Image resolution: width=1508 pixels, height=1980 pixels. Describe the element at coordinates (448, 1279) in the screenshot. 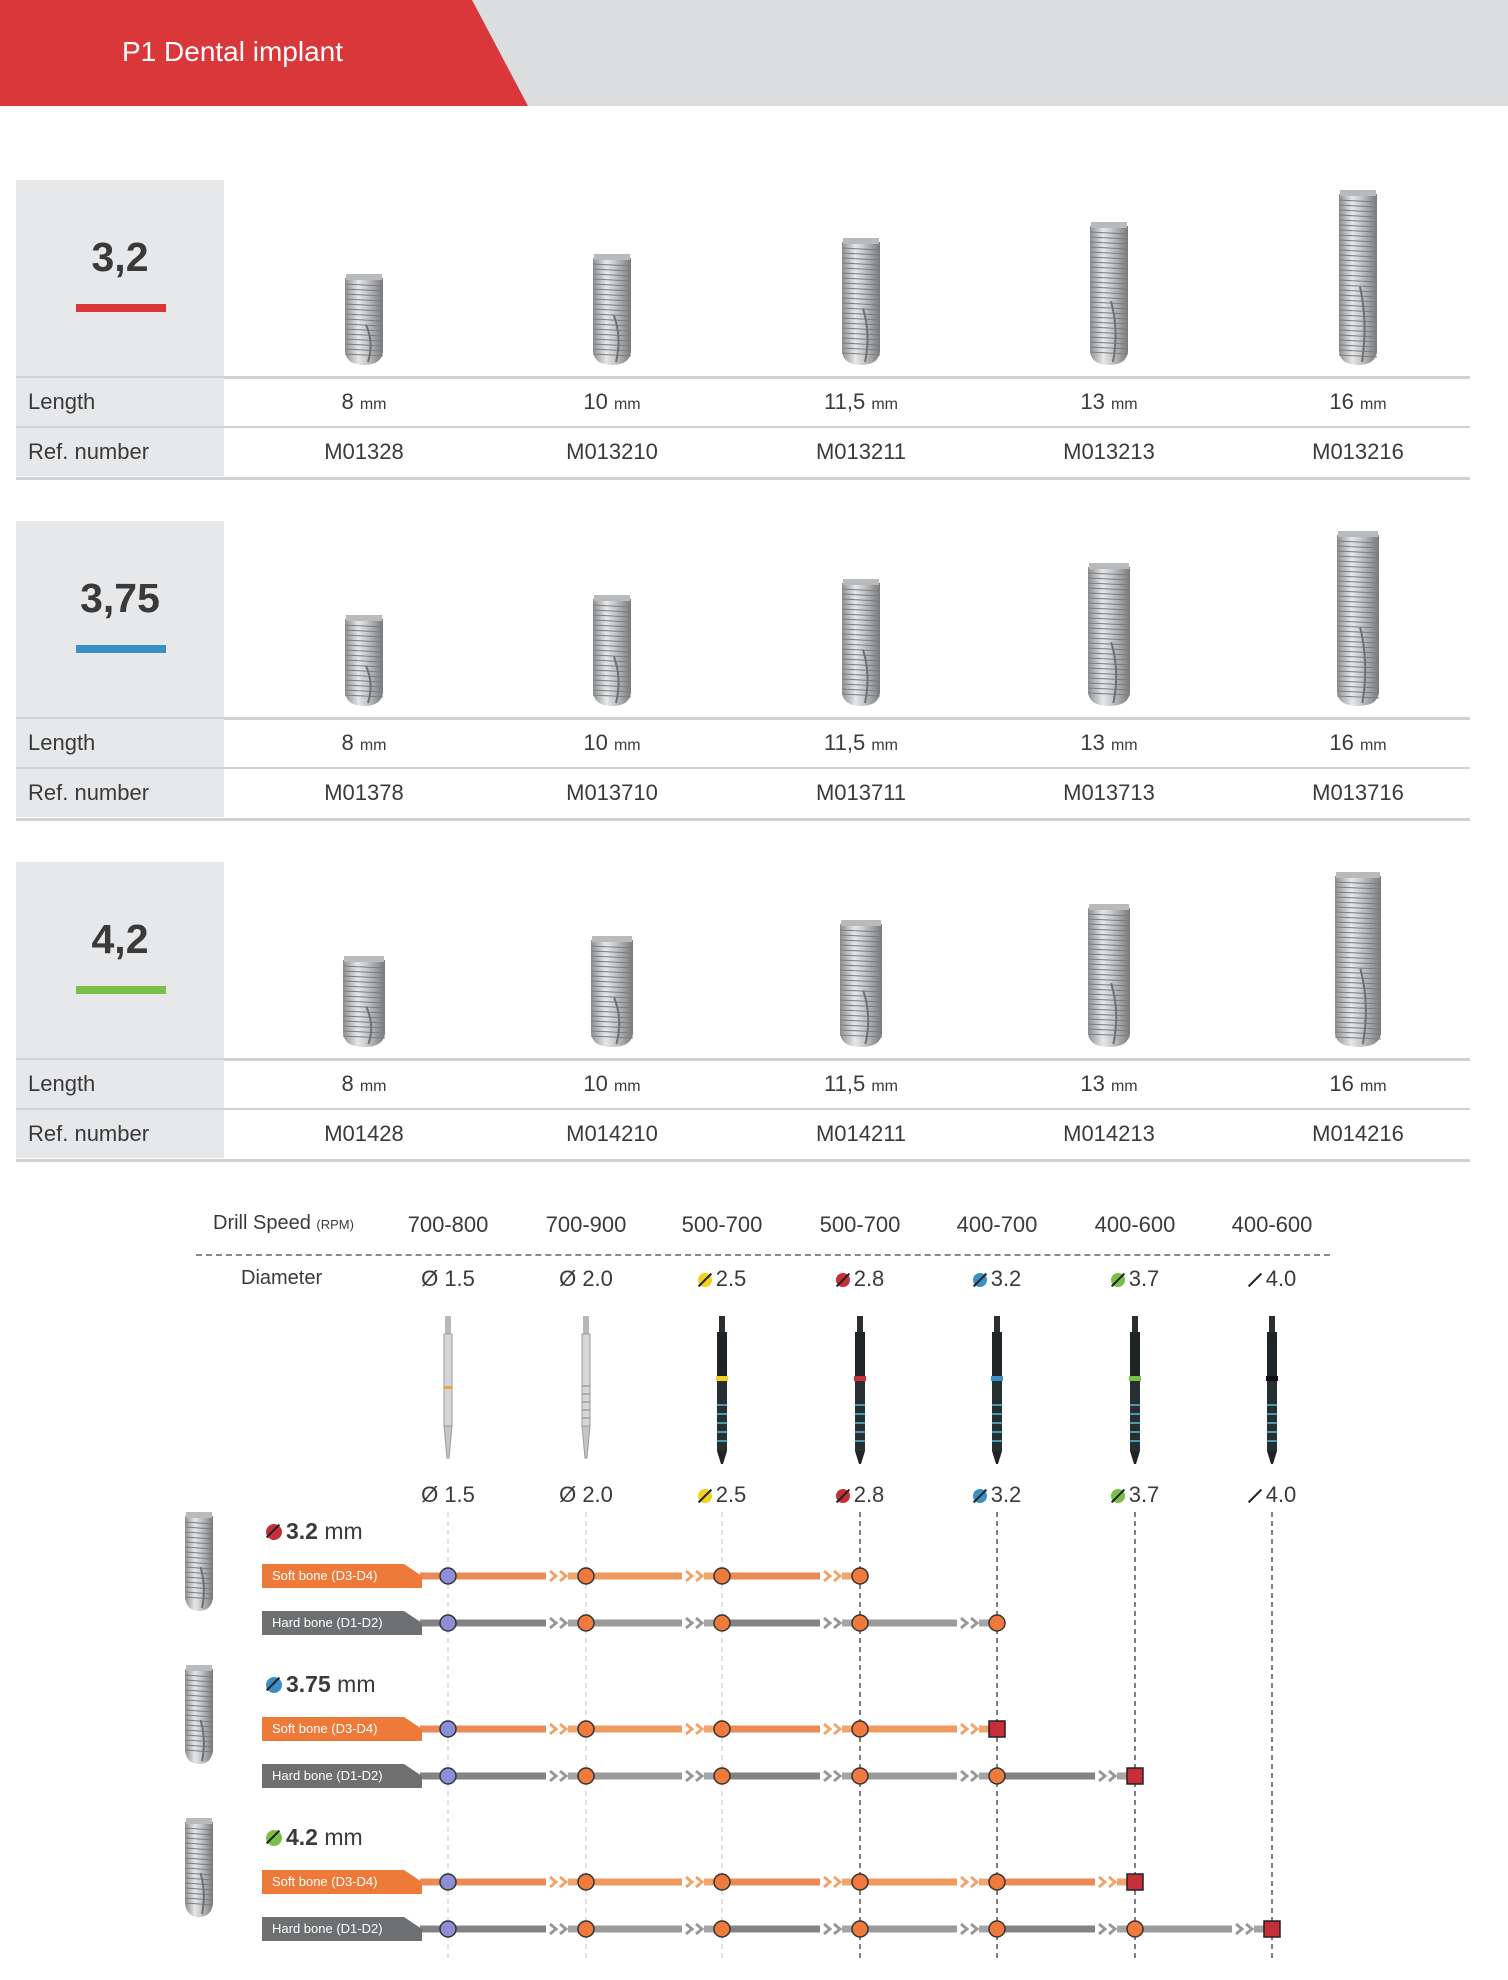

I see `drill-diameter-top: Ø 1.5` at that location.